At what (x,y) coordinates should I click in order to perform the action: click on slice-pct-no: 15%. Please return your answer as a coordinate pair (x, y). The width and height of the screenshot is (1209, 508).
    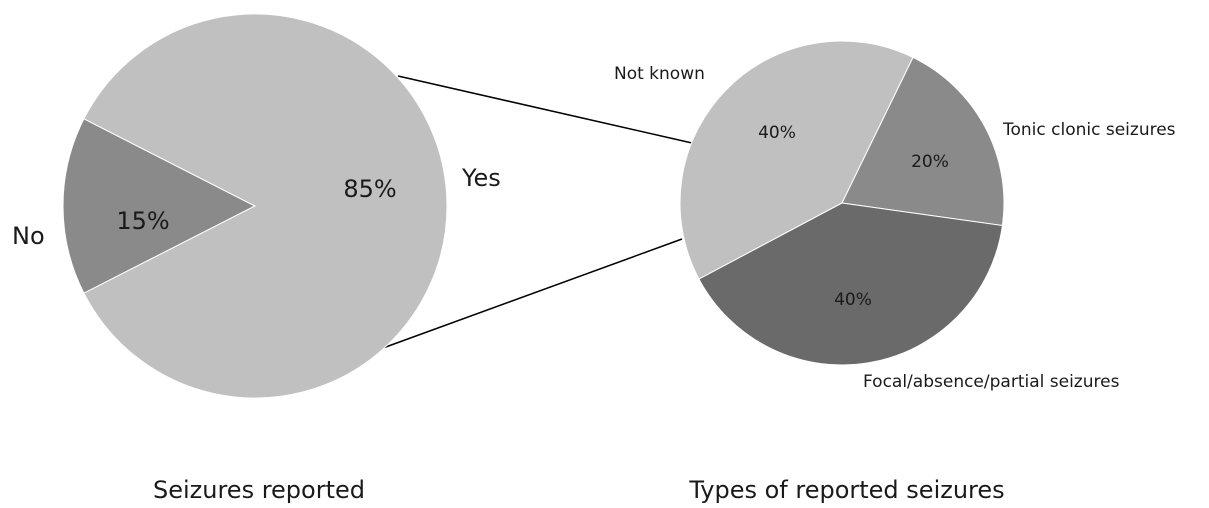
    Looking at the image, I should click on (142, 221).